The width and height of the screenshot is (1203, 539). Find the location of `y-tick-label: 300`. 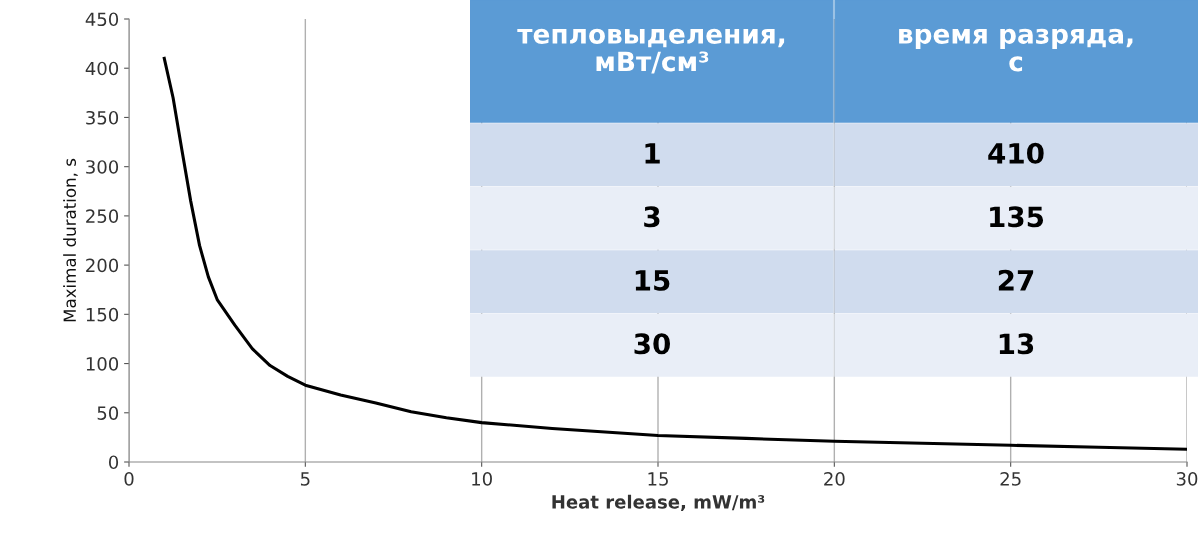

y-tick-label: 300 is located at coordinates (102, 167).